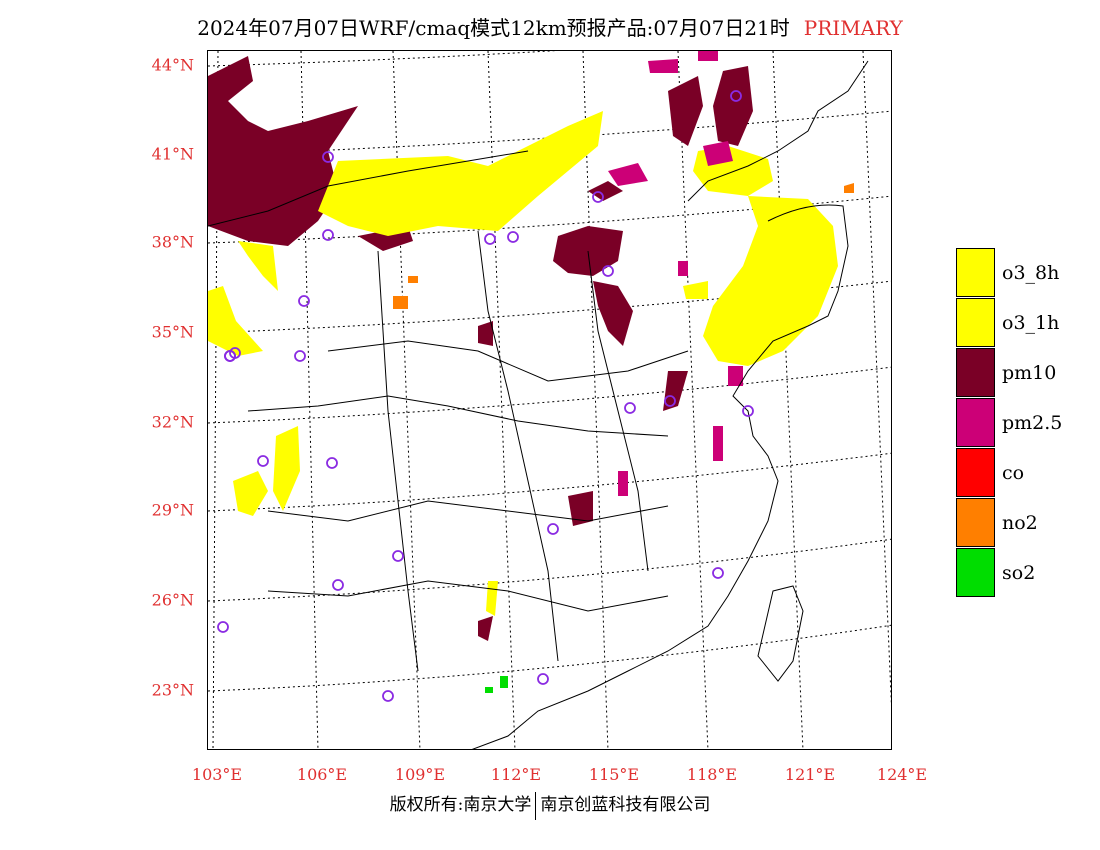 The image size is (1100, 850). What do you see at coordinates (853, 28) in the screenshot?
I see `primary-tag: PRIMARY` at bounding box center [853, 28].